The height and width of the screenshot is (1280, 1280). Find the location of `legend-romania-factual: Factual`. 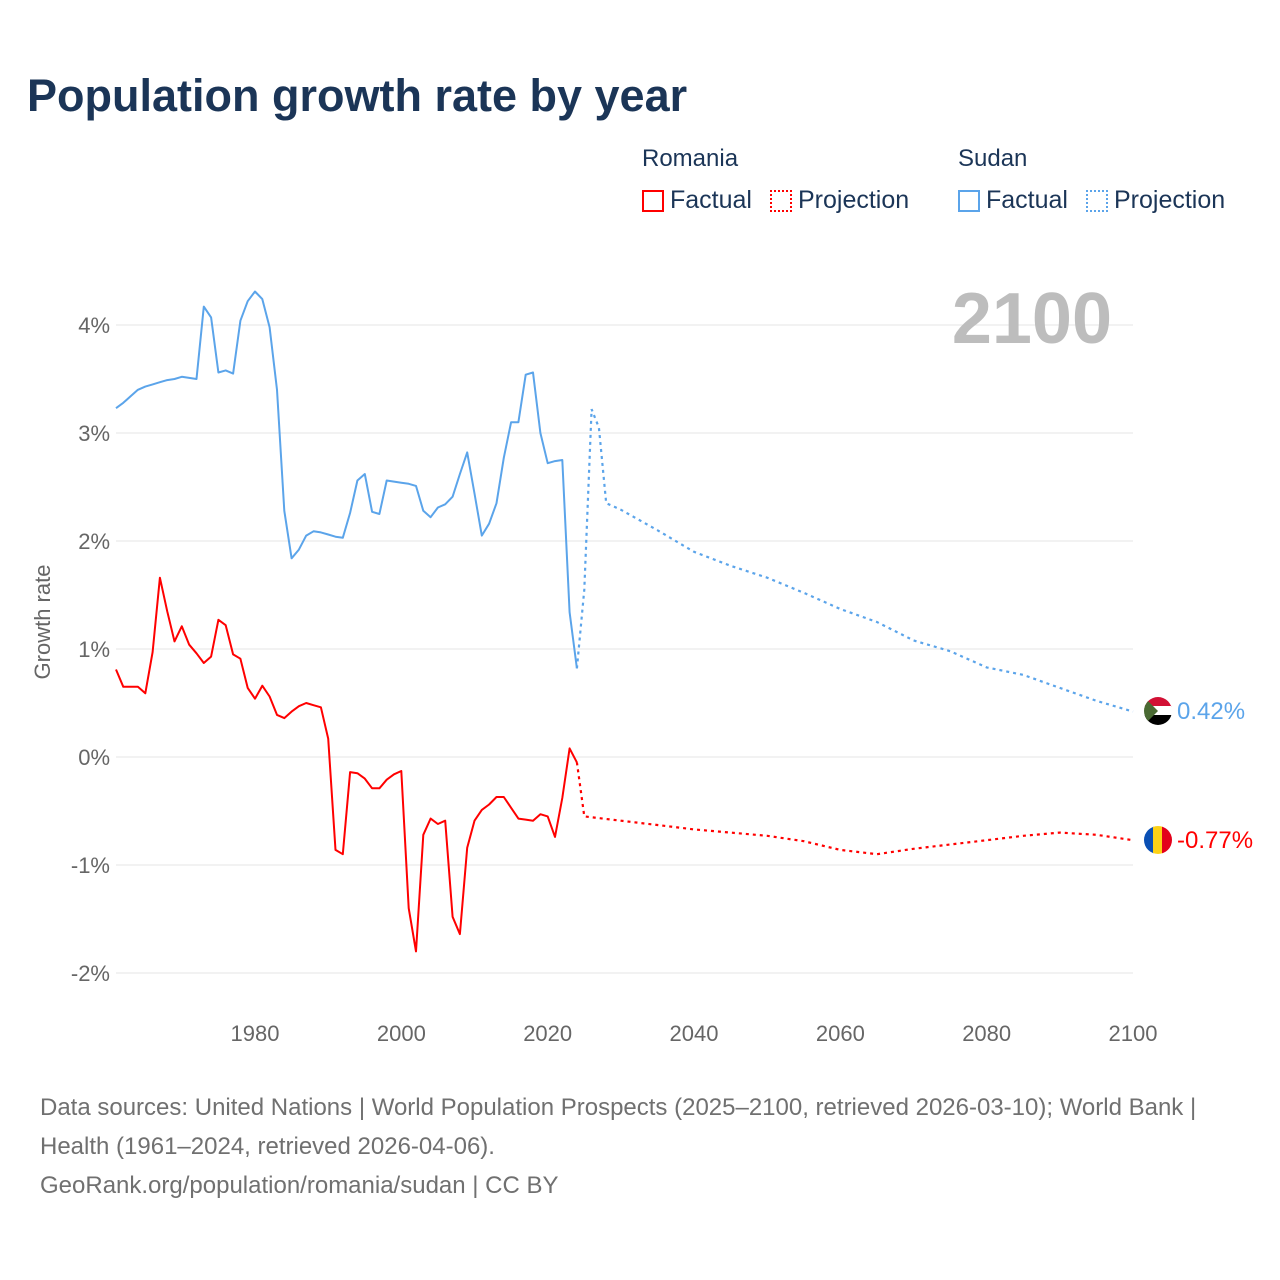

legend-romania-factual: Factual is located at coordinates (697, 200).